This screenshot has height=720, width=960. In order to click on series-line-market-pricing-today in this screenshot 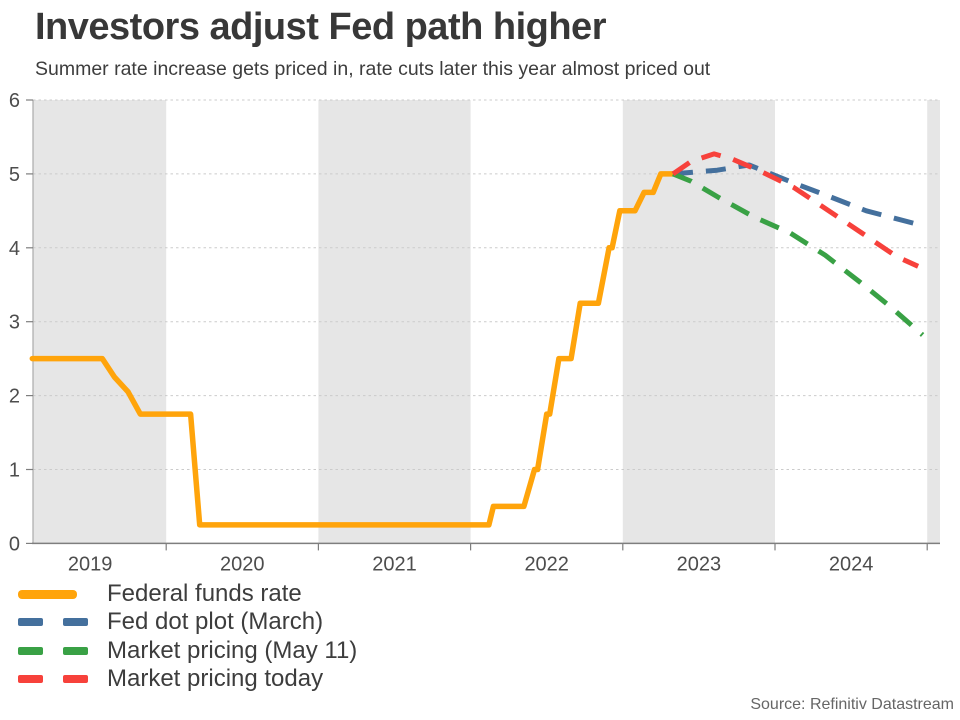, I will do `click(795, 210)`.